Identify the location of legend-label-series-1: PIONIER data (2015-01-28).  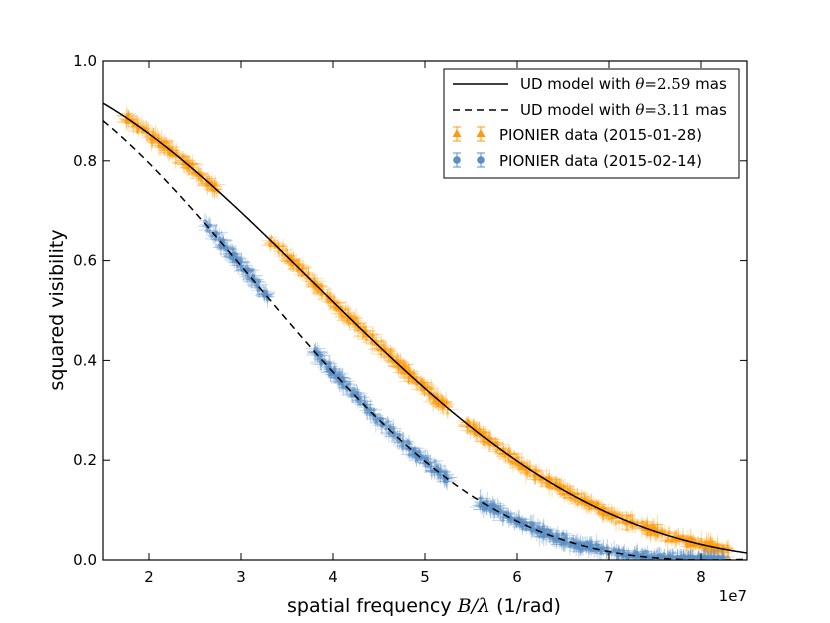
(600, 135).